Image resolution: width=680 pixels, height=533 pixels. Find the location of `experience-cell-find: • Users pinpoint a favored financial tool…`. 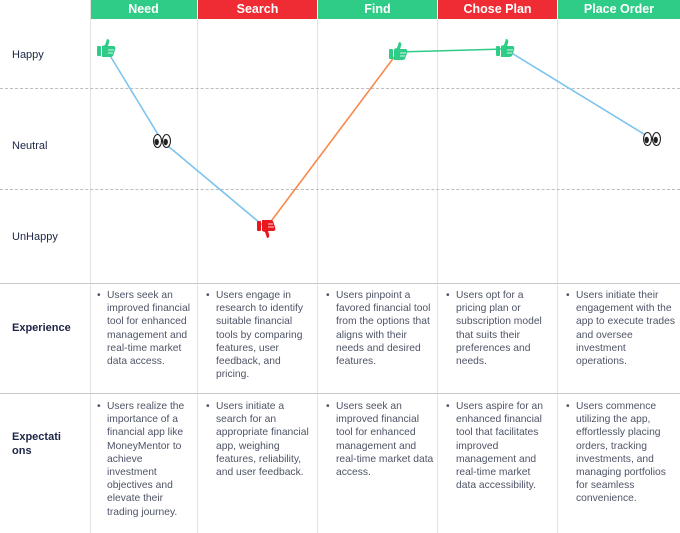

experience-cell-find: • Users pinpoint a favored financial tool… is located at coordinates (378, 329).